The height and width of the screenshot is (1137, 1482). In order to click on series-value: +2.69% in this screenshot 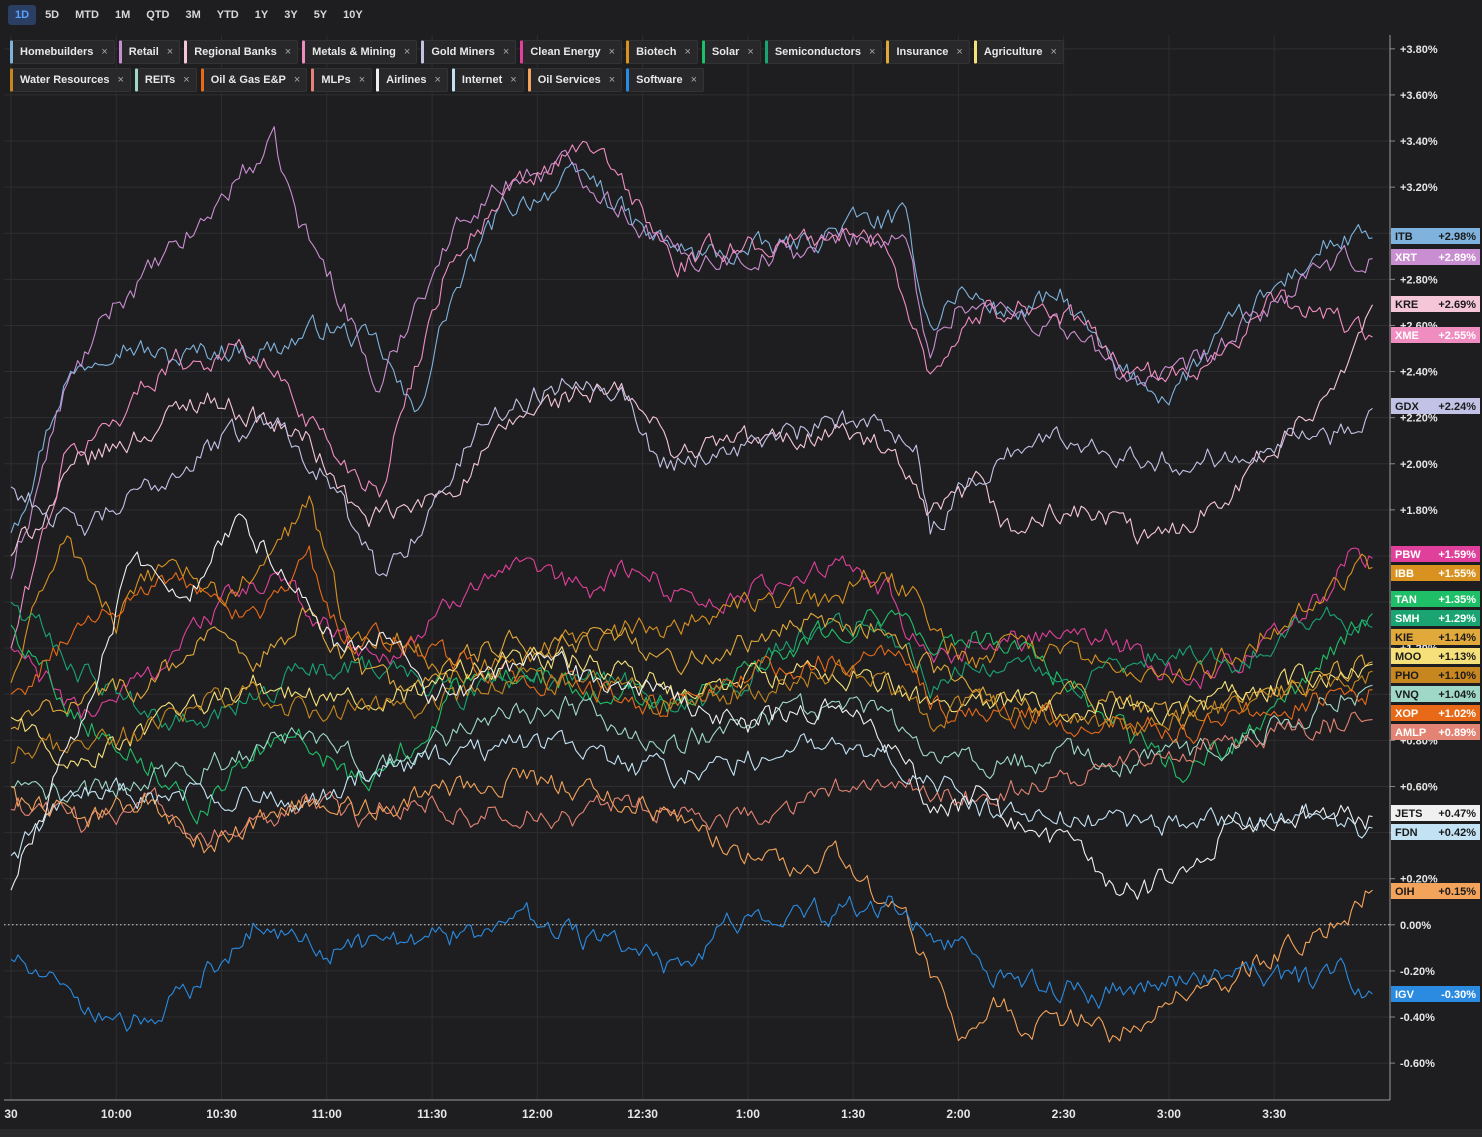, I will do `click(1457, 305)`.